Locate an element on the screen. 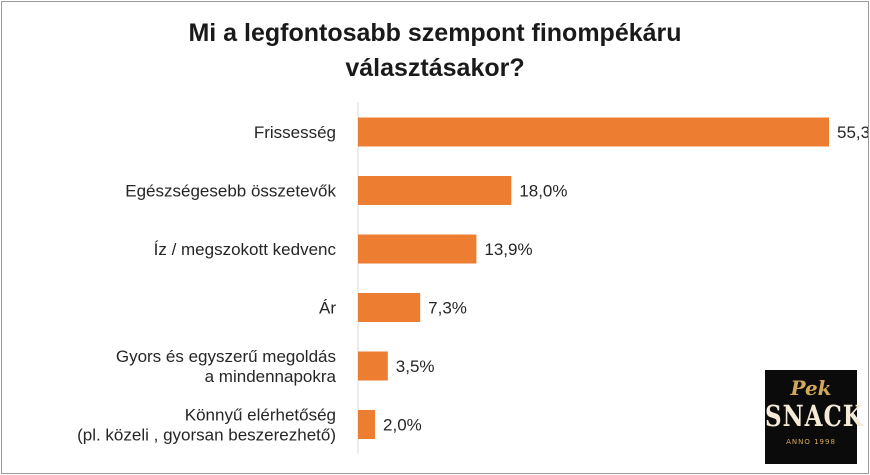 The width and height of the screenshot is (870, 475). logo-tagline: ANNO 1998 is located at coordinates (811, 442).